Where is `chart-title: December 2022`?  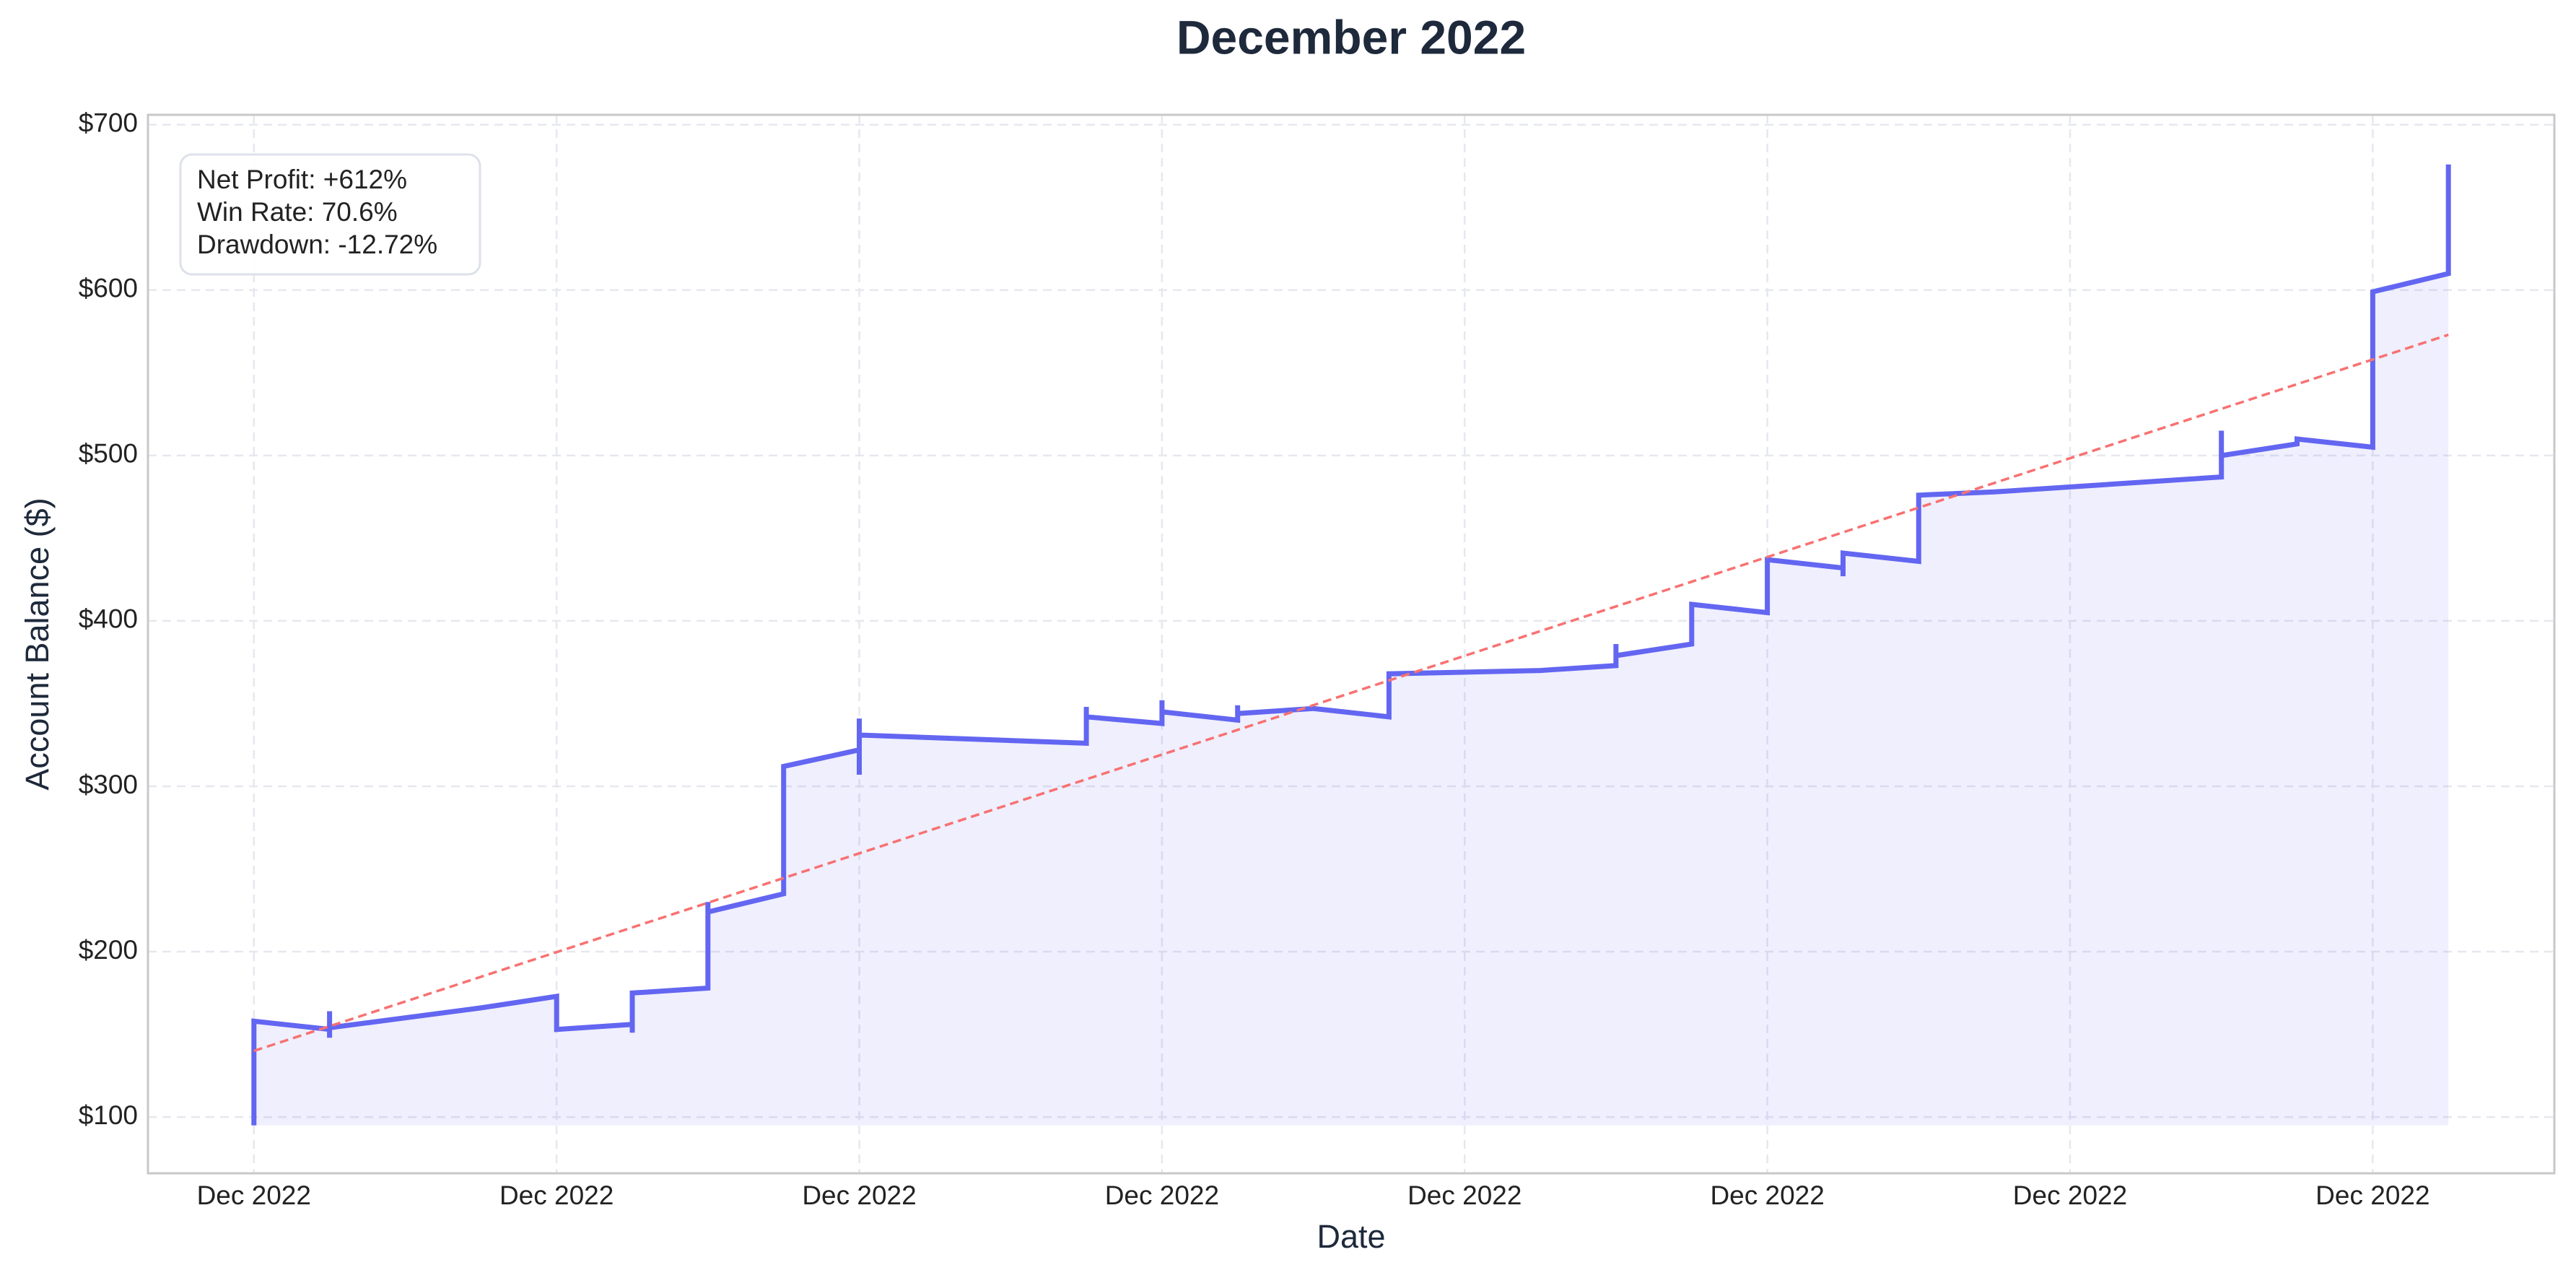
chart-title: December 2022 is located at coordinates (1351, 37).